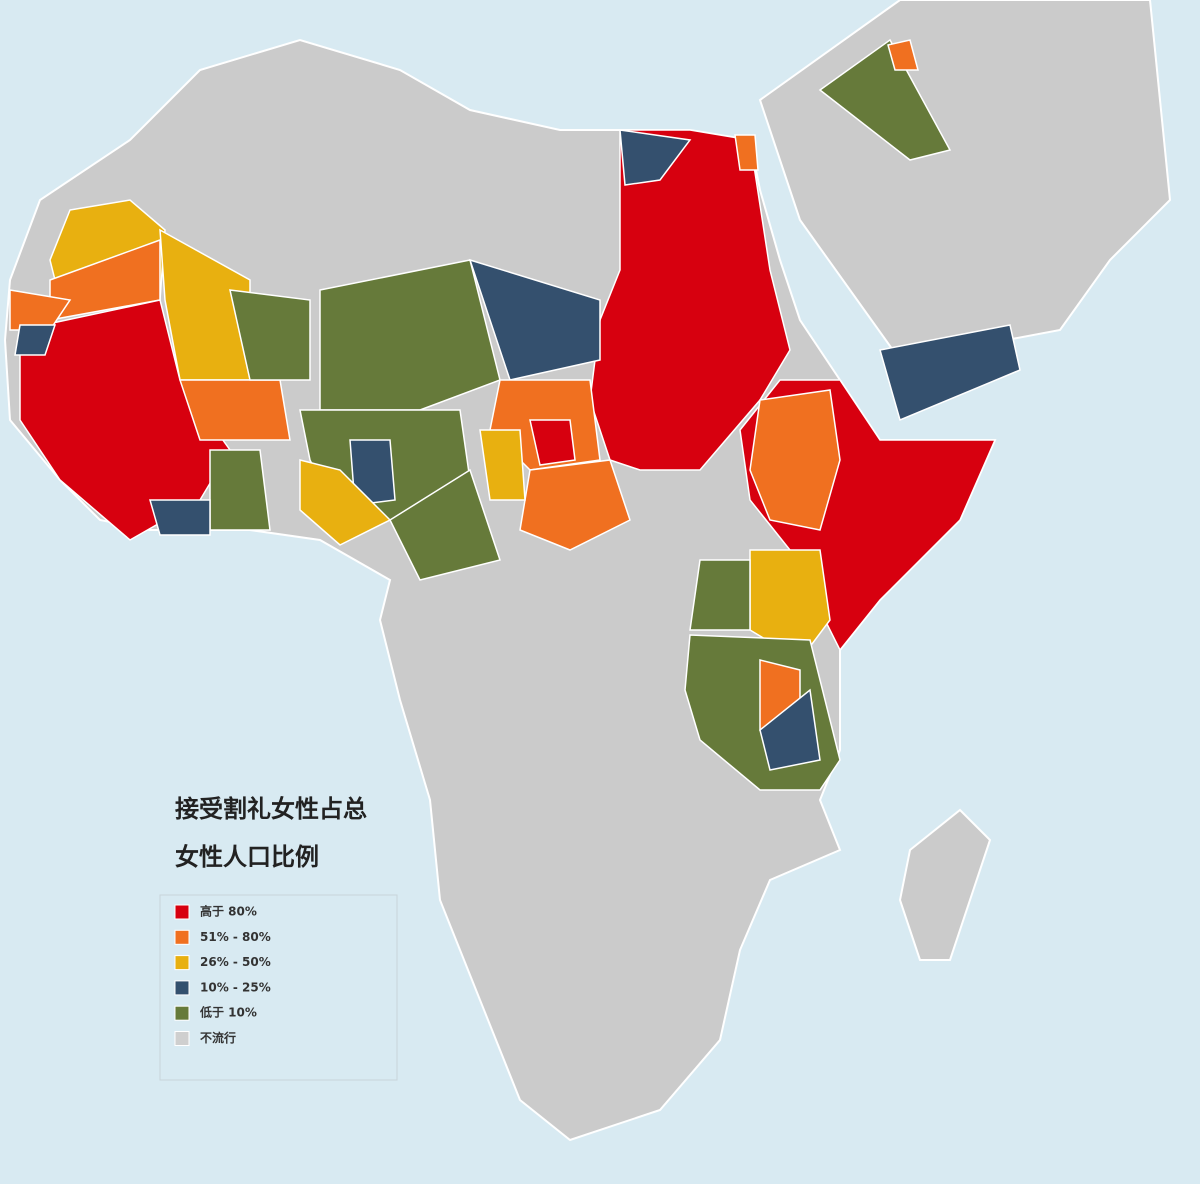 Image resolution: width=1200 pixels, height=1184 pixels. What do you see at coordinates (228, 1012) in the screenshot?
I see `legend-label: 低于 10%` at bounding box center [228, 1012].